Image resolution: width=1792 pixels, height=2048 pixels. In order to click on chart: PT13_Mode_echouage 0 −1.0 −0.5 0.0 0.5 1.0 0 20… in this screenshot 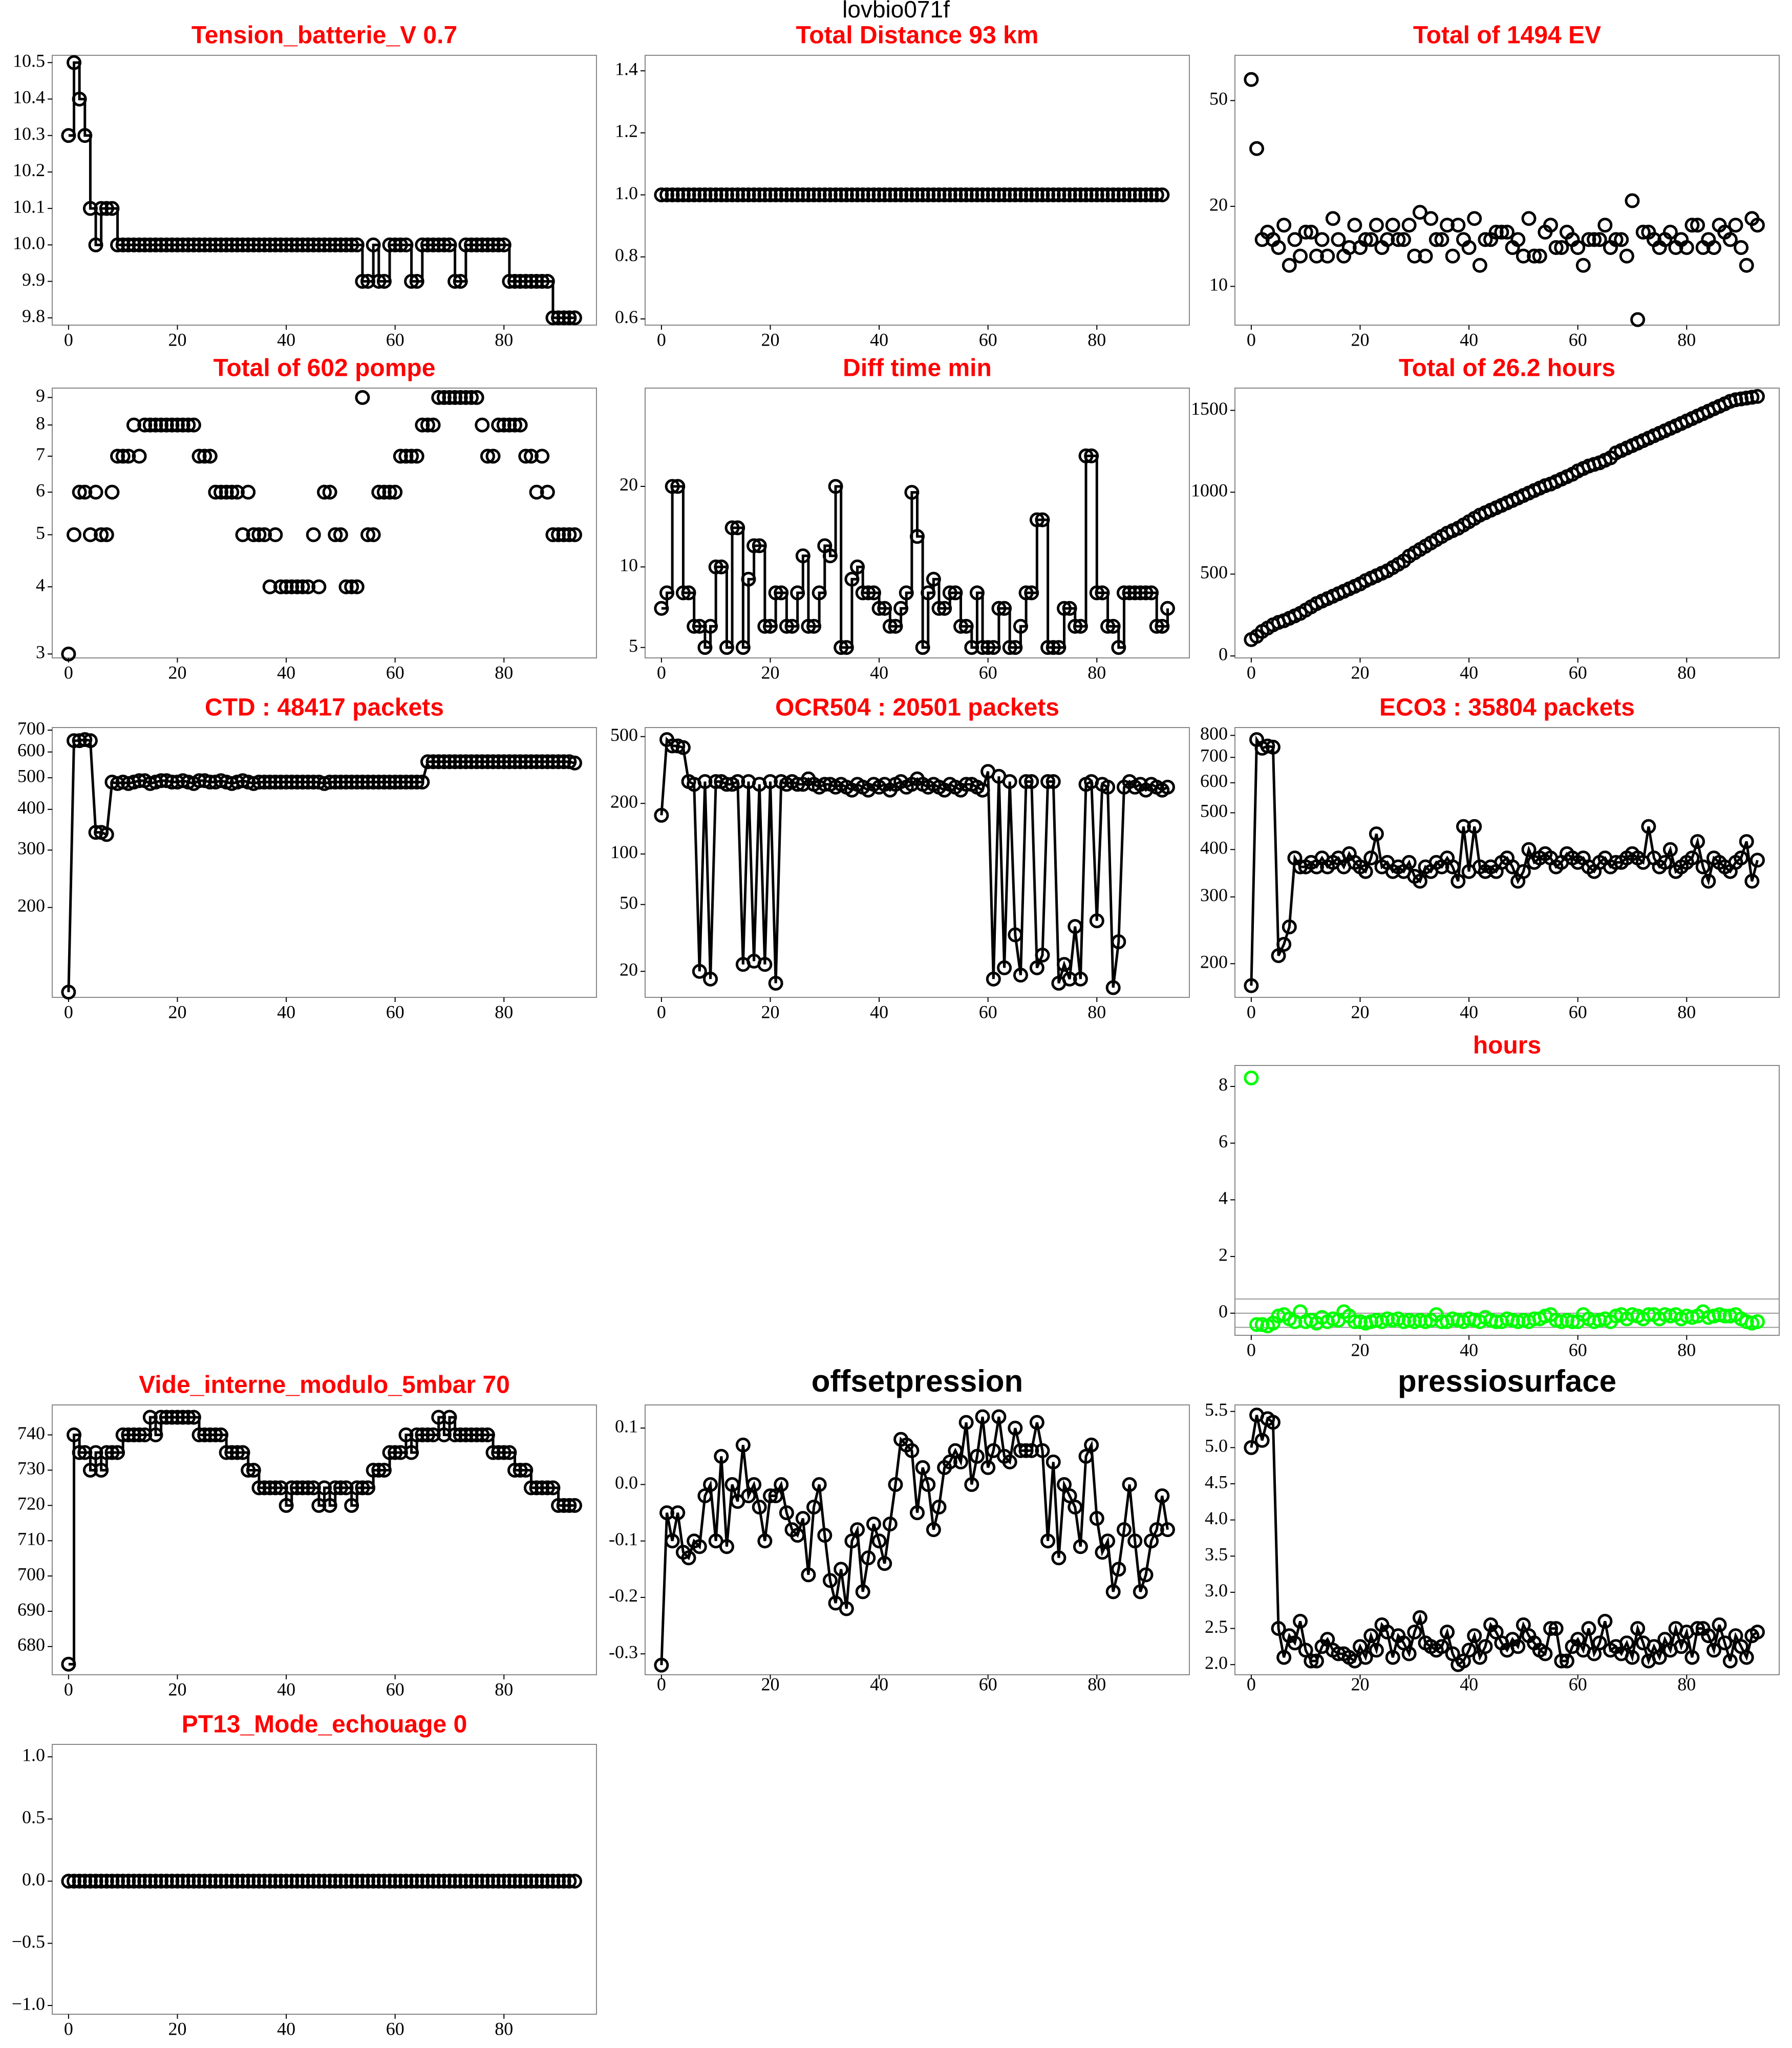, I will do `click(304, 1875)`.